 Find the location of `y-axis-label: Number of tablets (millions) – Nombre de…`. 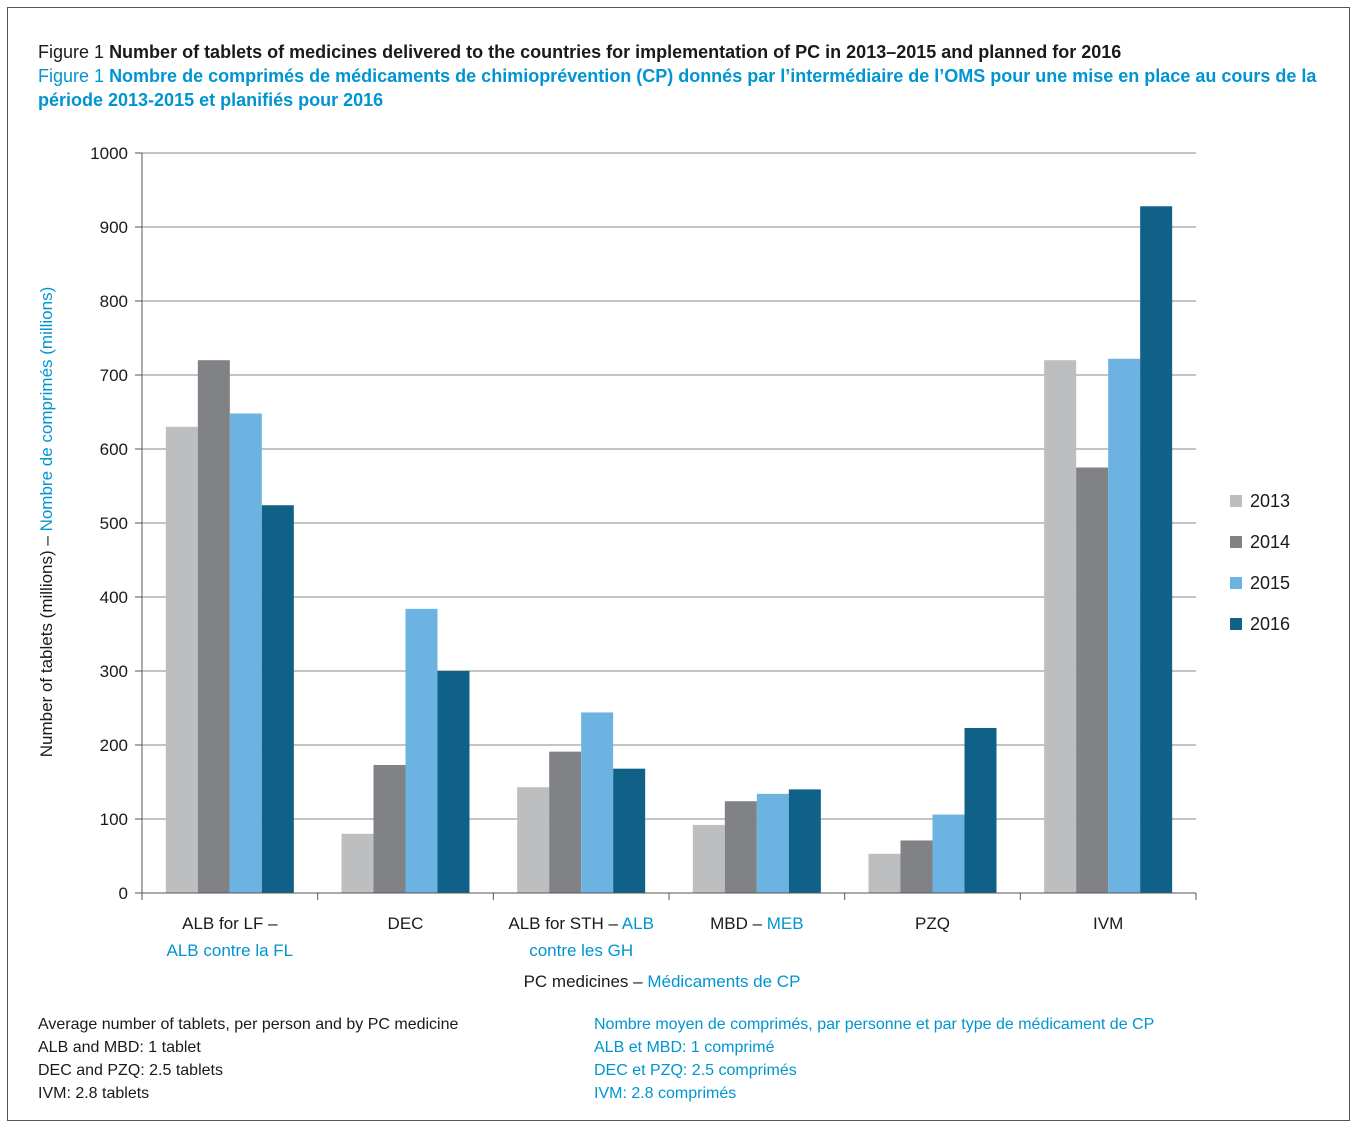

y-axis-label: Number of tablets (millions) – Nombre de… is located at coordinates (46, 522).